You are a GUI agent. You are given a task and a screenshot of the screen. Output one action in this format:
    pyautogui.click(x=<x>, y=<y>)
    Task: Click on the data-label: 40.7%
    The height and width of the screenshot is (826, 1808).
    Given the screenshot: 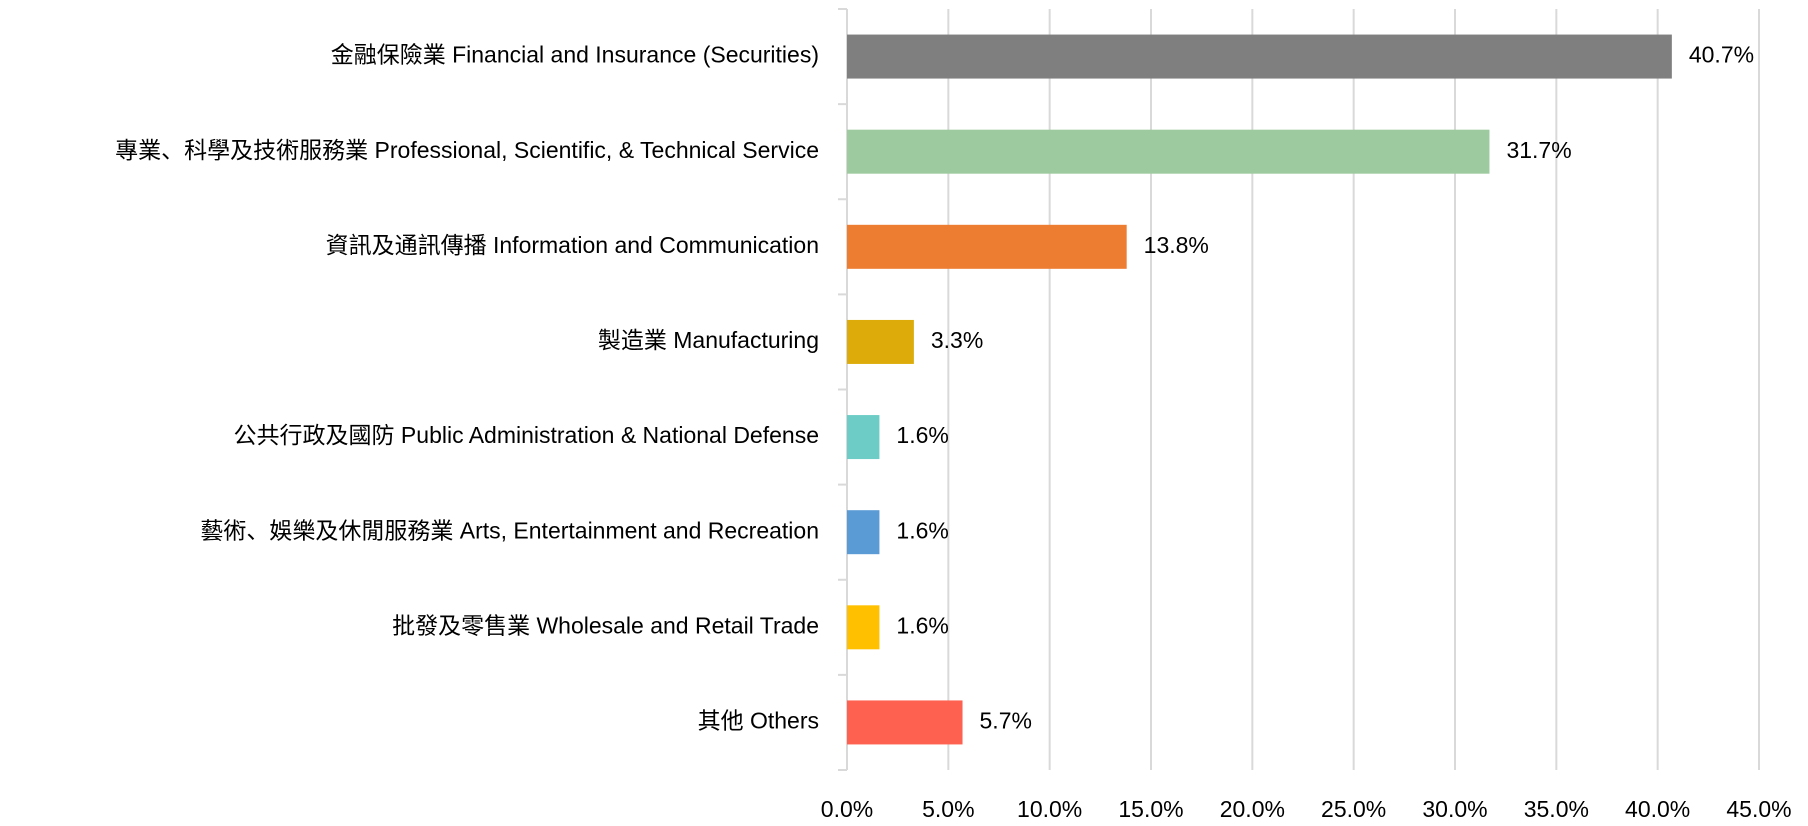 What is the action you would take?
    pyautogui.click(x=1721, y=55)
    